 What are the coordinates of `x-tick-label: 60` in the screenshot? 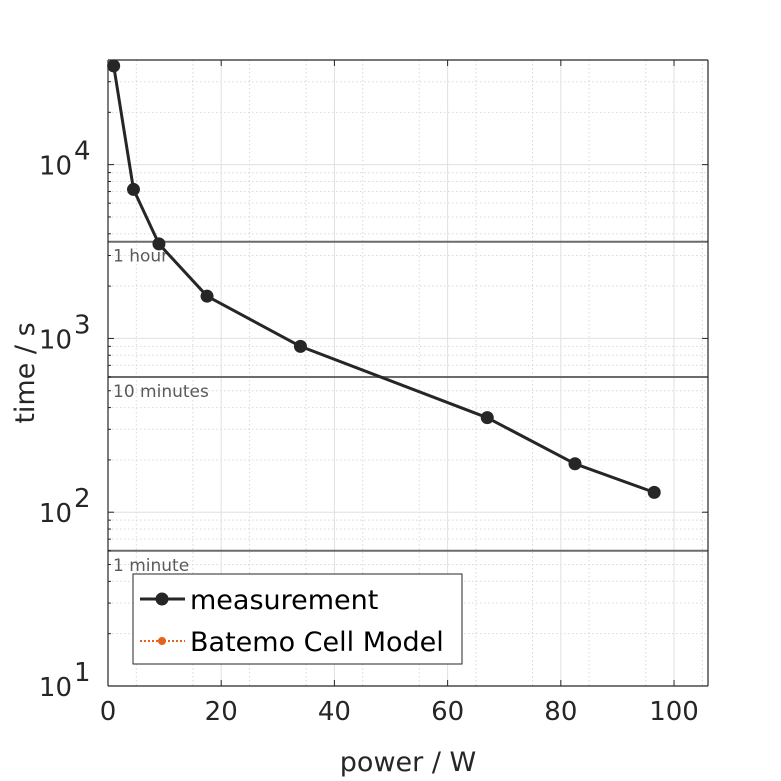 It's located at (447, 712).